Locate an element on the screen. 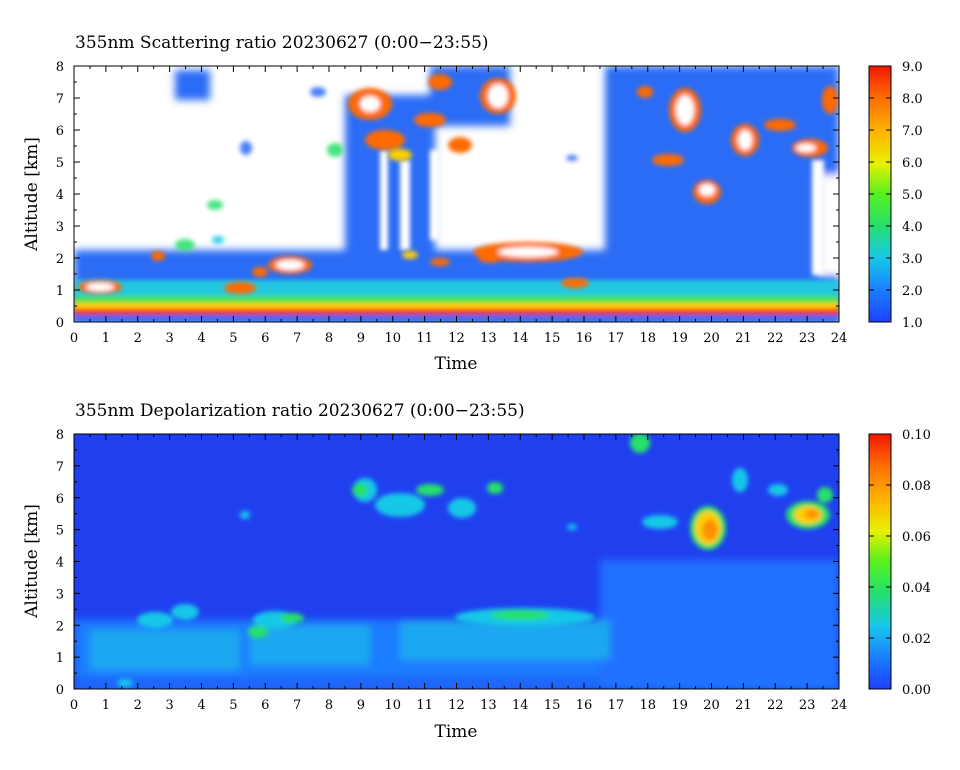 This screenshot has width=960, height=770. colorbar-gradient is located at coordinates (880, 561).